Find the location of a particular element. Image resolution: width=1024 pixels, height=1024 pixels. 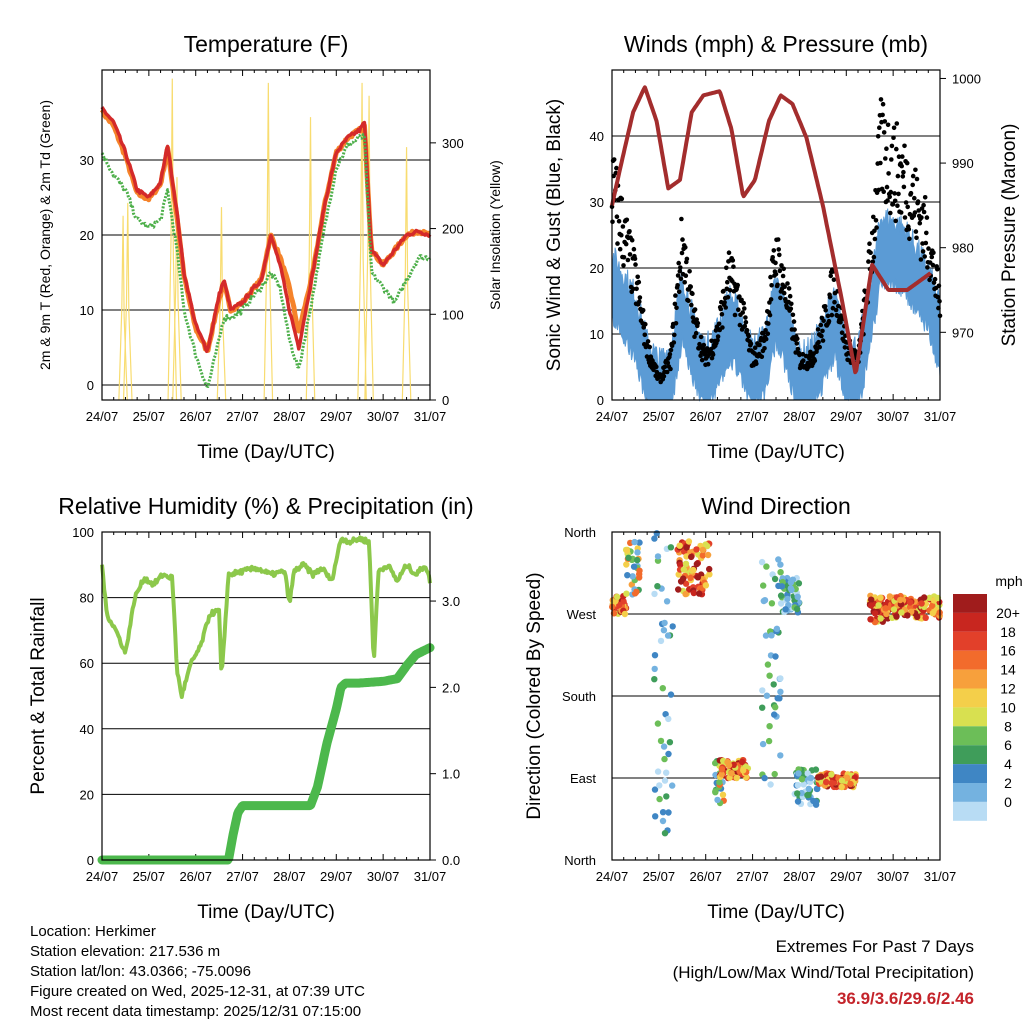

chart-title: Temperature (F) is located at coordinates (266, 44).